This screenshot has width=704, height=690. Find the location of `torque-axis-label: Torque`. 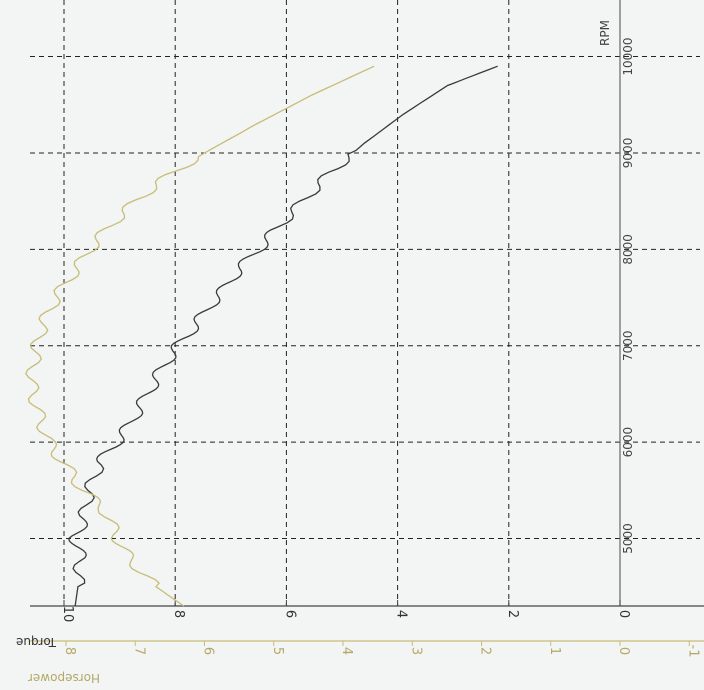

torque-axis-label: Torque is located at coordinates (36, 642).